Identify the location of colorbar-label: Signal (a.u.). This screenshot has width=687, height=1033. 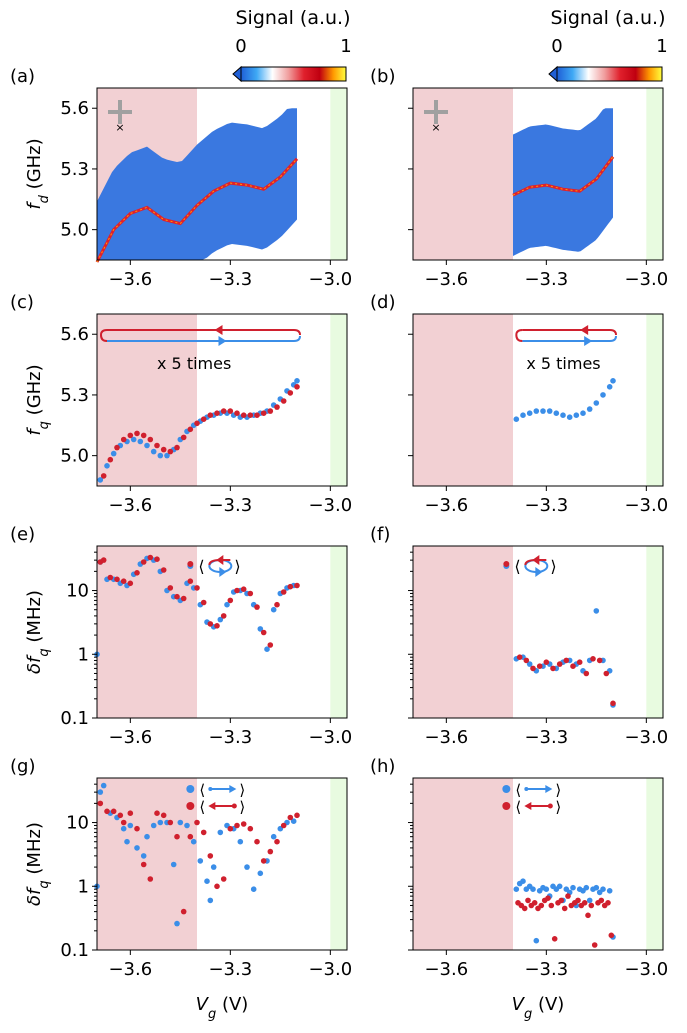
(293, 18).